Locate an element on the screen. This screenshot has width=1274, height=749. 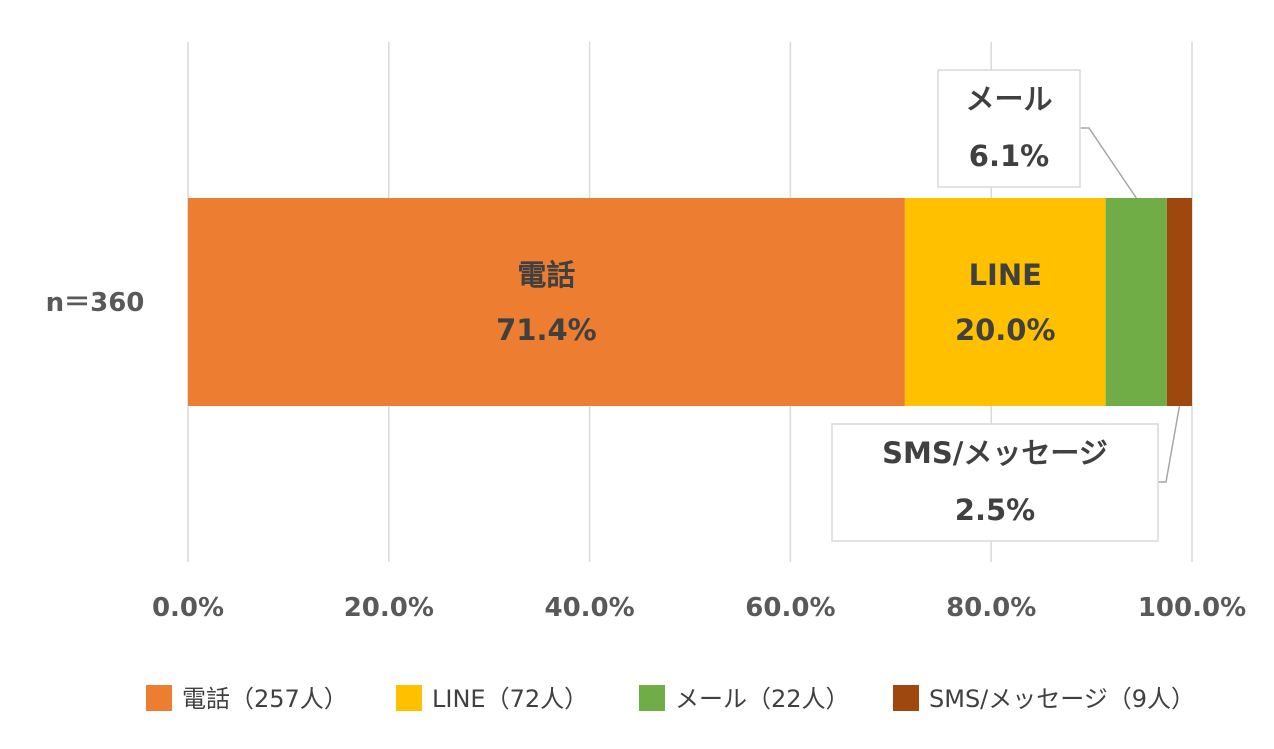
data-label-name: メール is located at coordinates (1008, 99).